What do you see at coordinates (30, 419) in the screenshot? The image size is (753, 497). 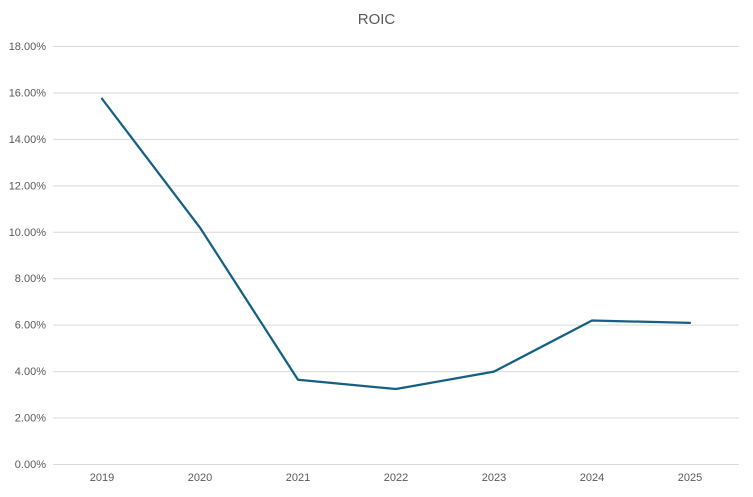 I see `y-axis-tick-label: 2.00%` at bounding box center [30, 419].